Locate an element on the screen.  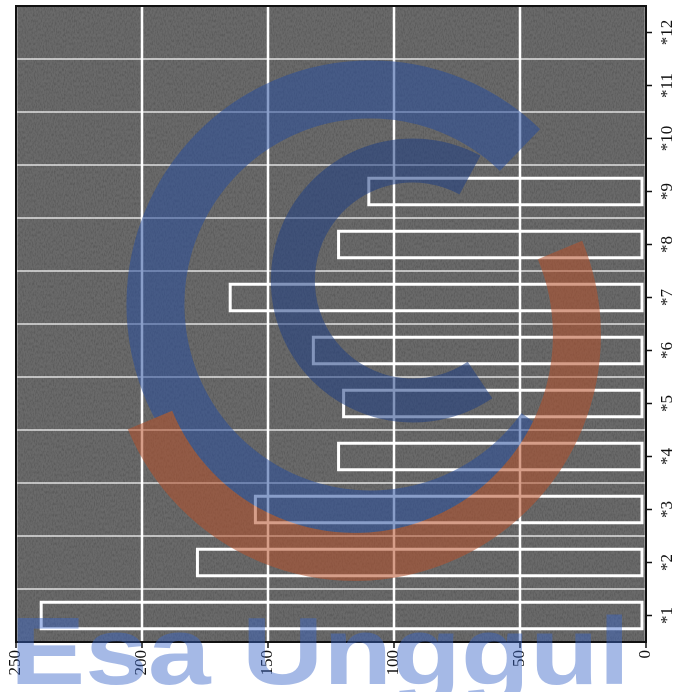
category-label-10: *10 is located at coordinates (666, 139).